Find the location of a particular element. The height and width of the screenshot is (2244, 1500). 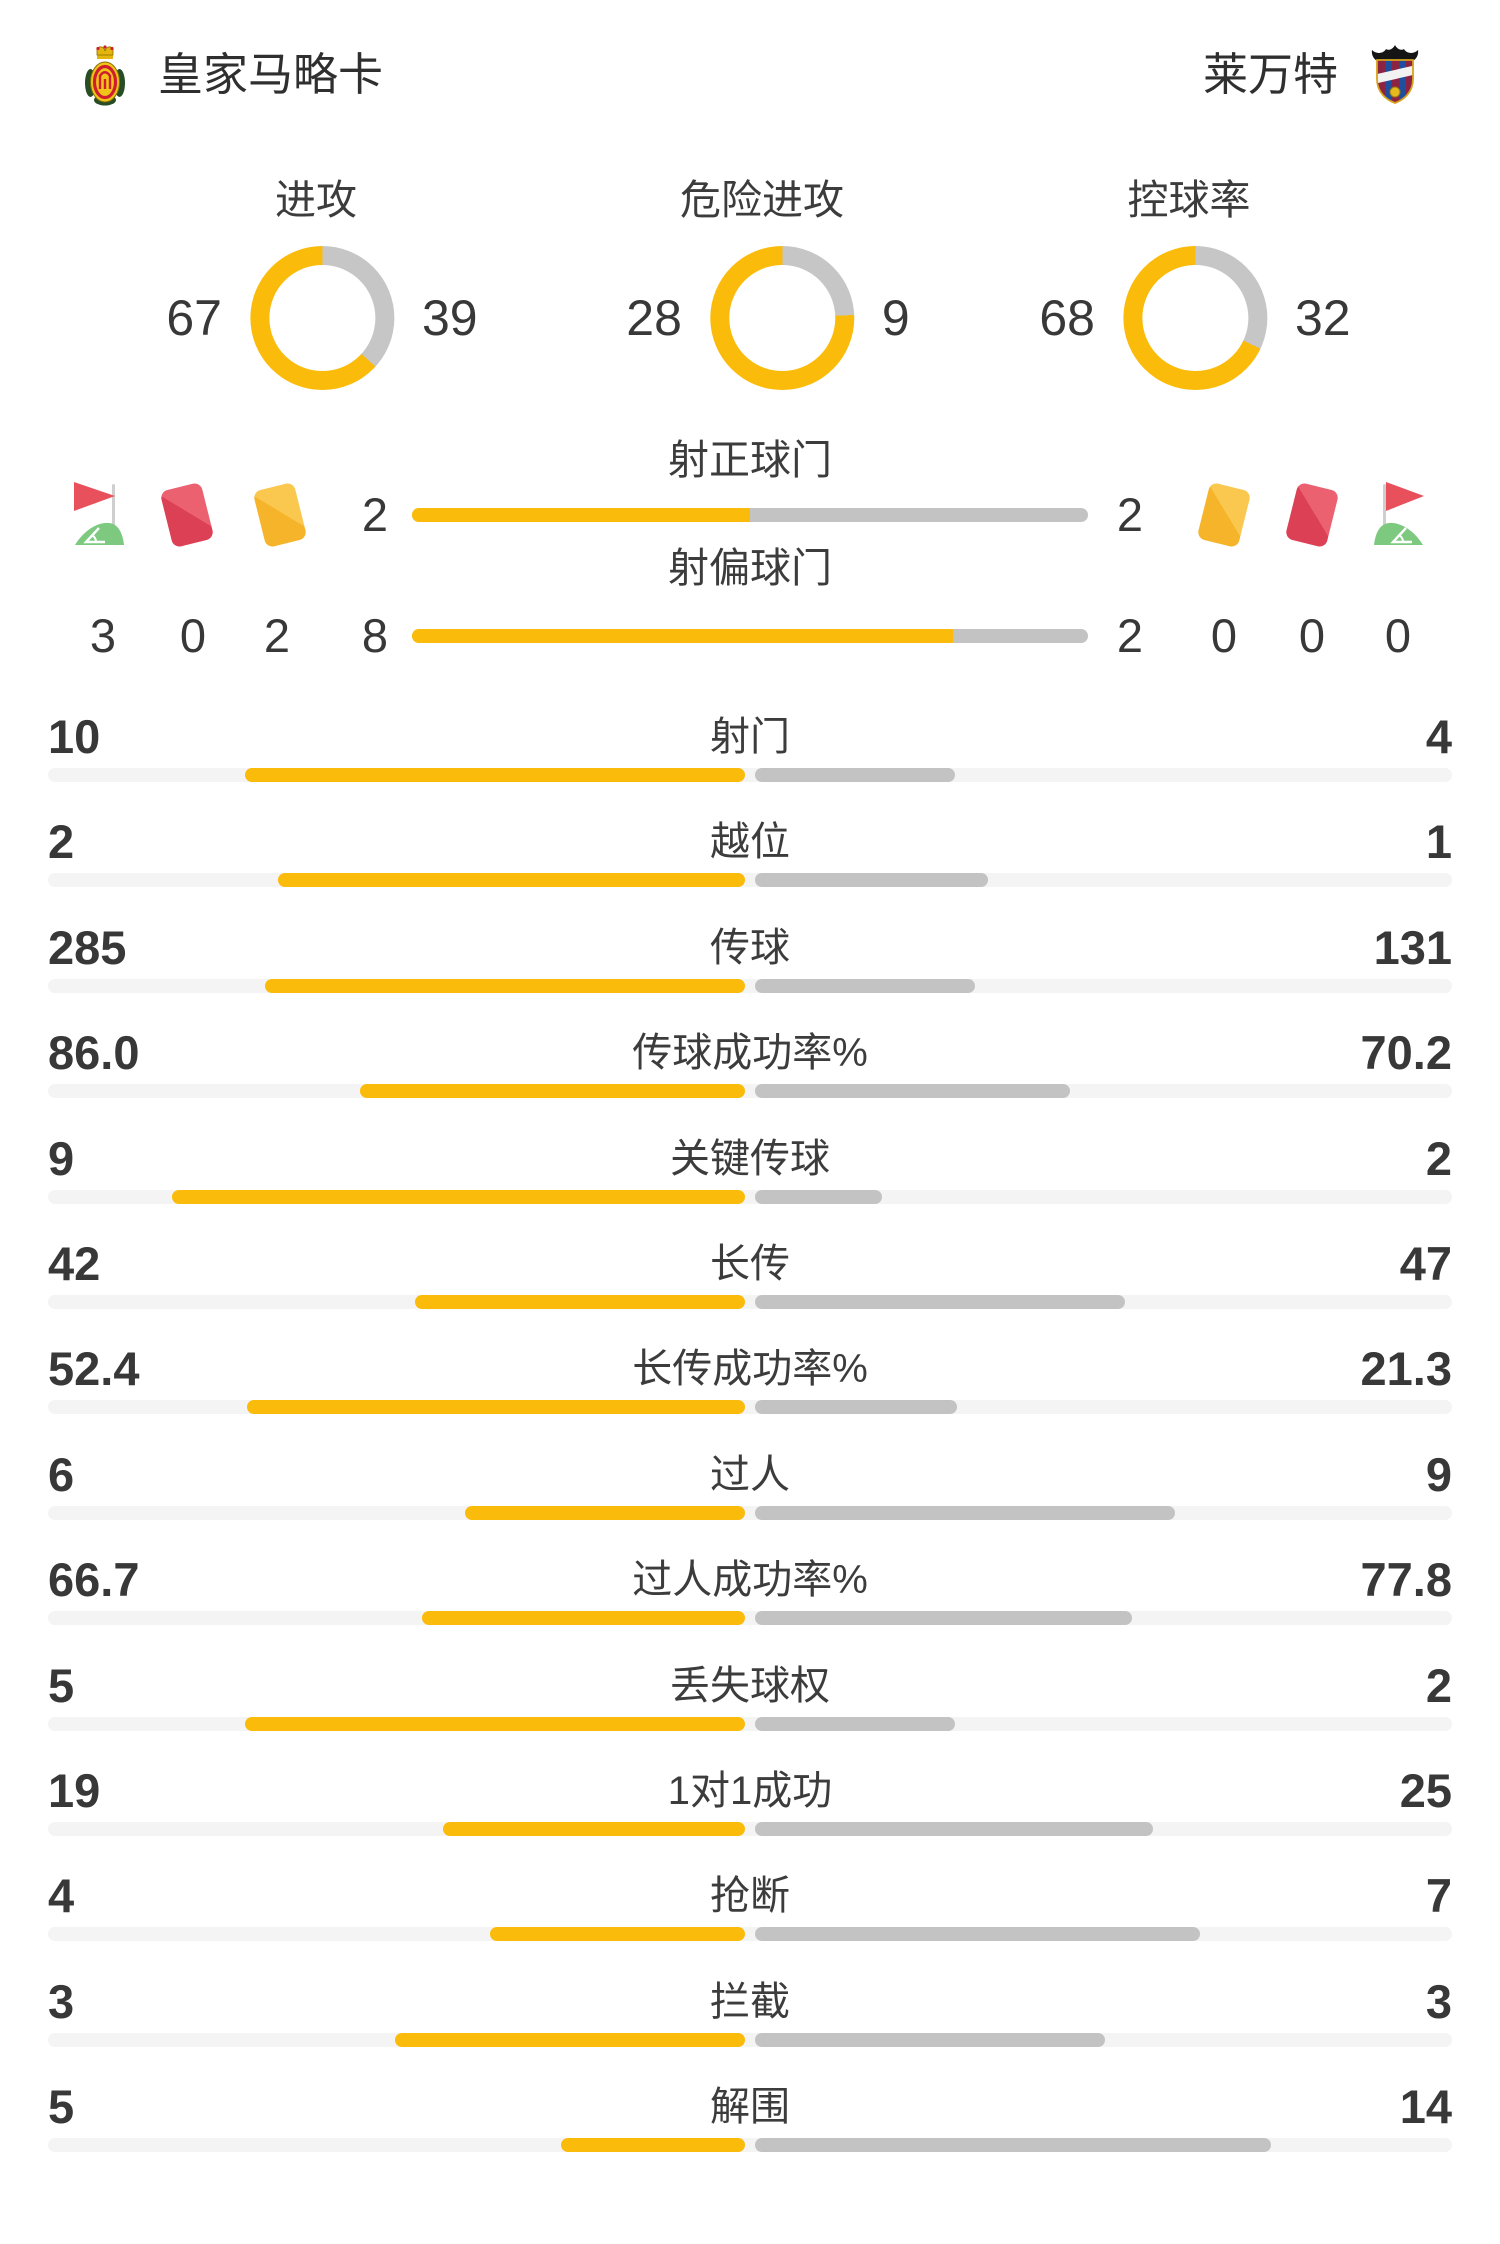

stat-row-12: 3 拦截 3 is located at coordinates (750, 2011).